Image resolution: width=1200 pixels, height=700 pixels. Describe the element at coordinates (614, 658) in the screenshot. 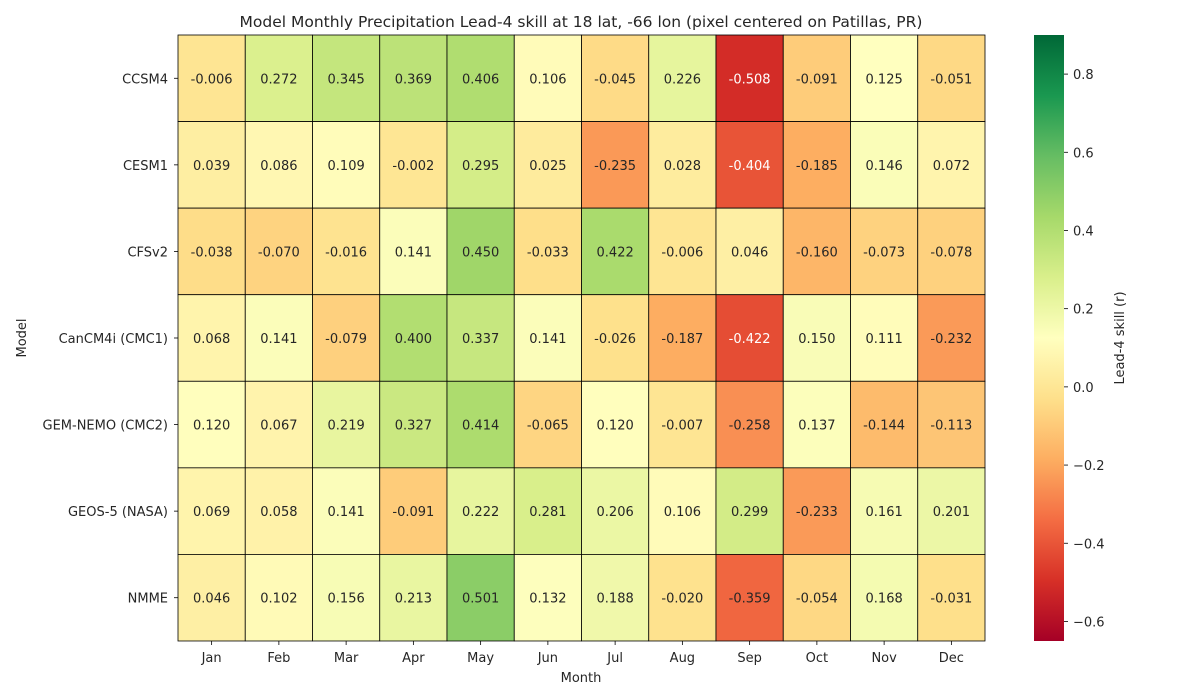

I see `x-tick-label: Jul` at that location.